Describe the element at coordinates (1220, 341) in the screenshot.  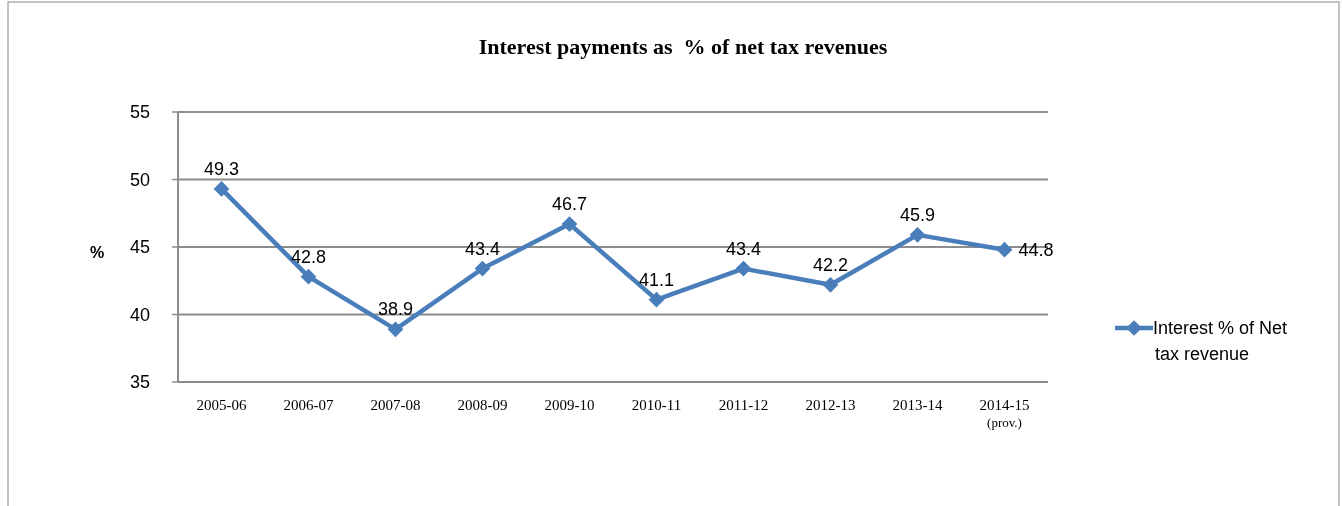
I see `legend-label: Interest % of Net tax revenue` at that location.